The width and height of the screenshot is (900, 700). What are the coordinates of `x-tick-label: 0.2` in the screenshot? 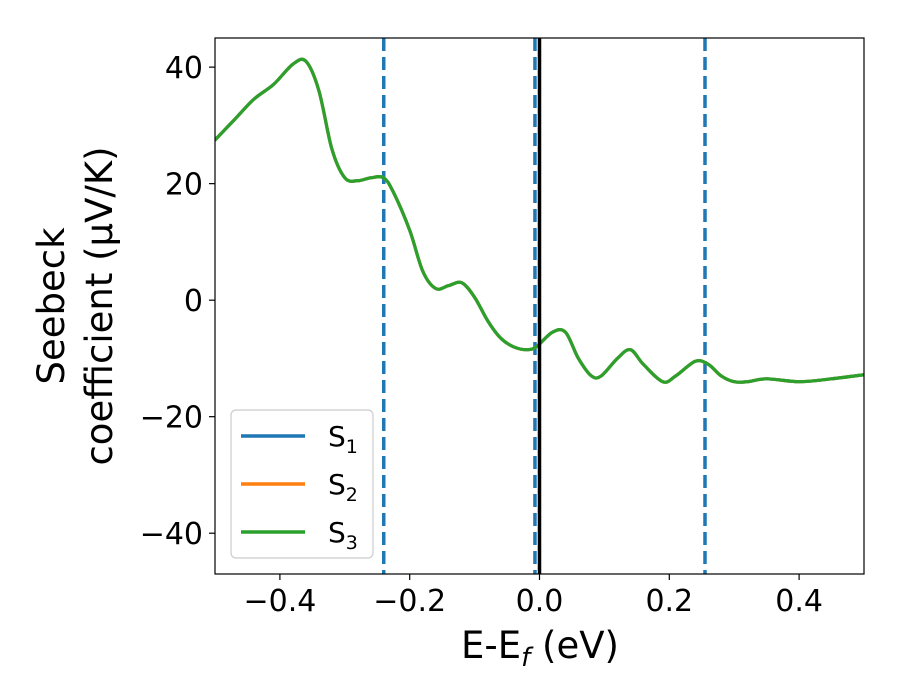 It's located at (669, 601).